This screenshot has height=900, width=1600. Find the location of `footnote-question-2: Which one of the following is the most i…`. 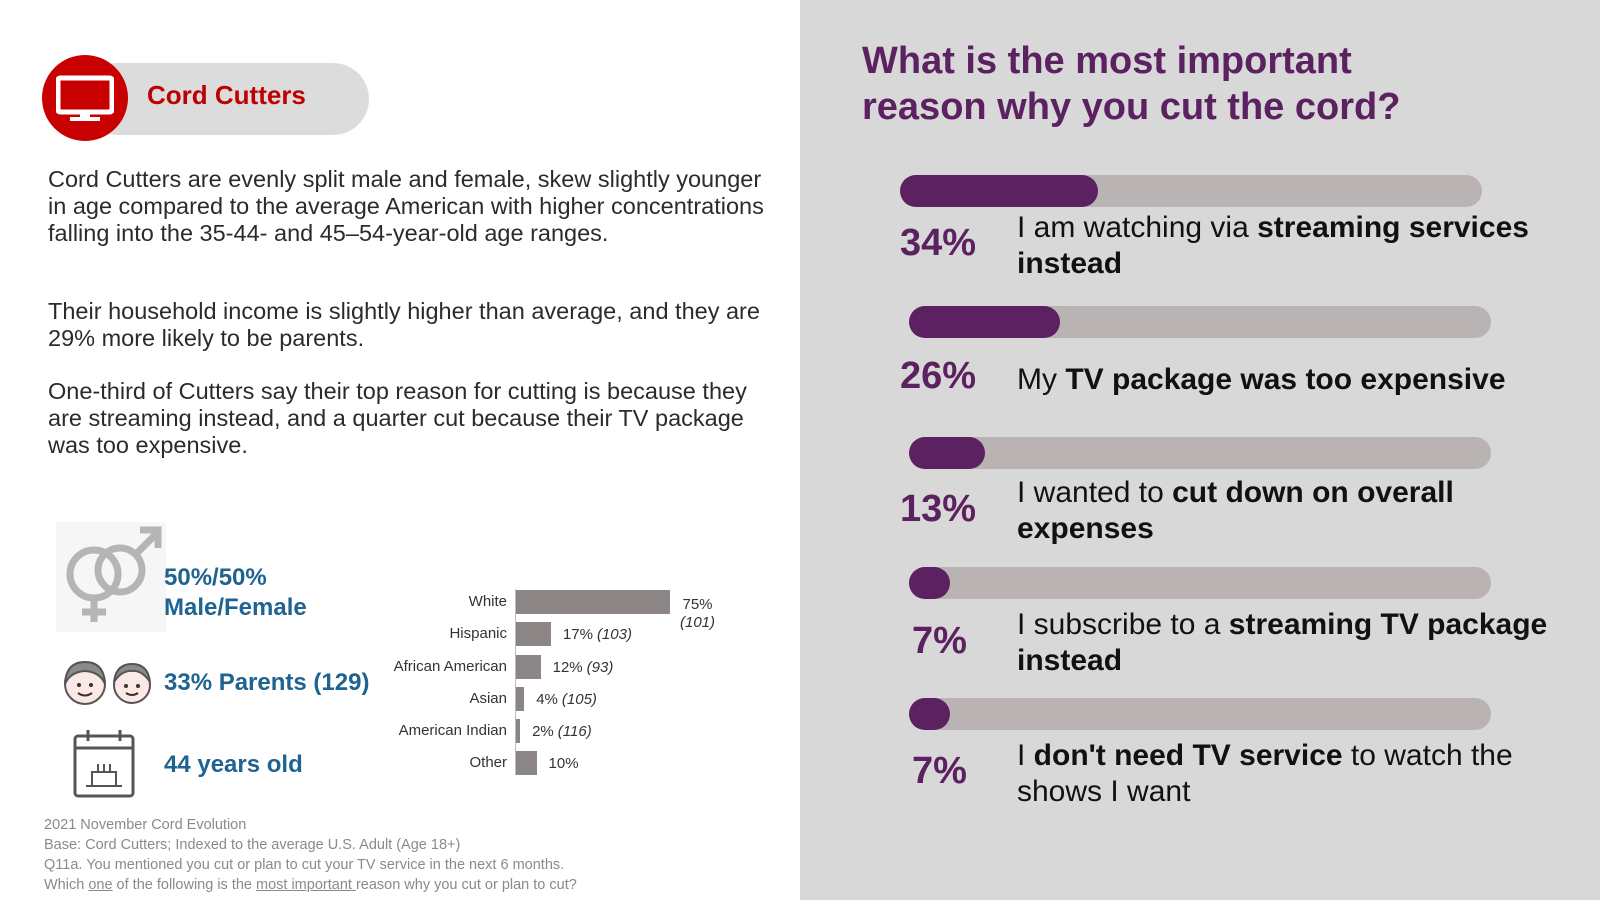

footnote-question-2: Which one of the following is the most i… is located at coordinates (310, 885).